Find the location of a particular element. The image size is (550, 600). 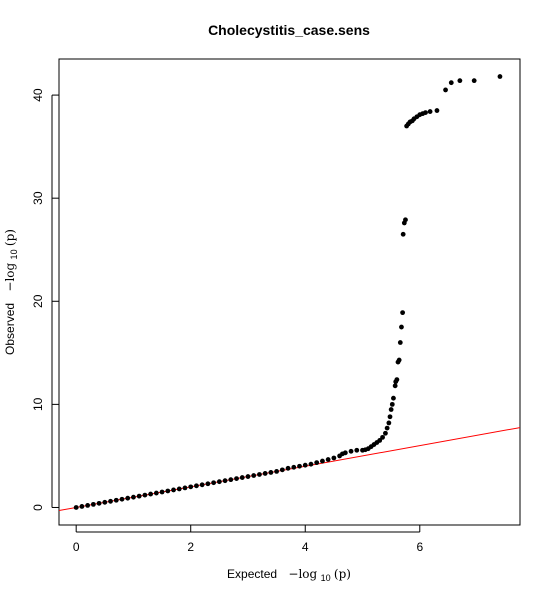

y-tick-label: 40 is located at coordinates (38, 95).